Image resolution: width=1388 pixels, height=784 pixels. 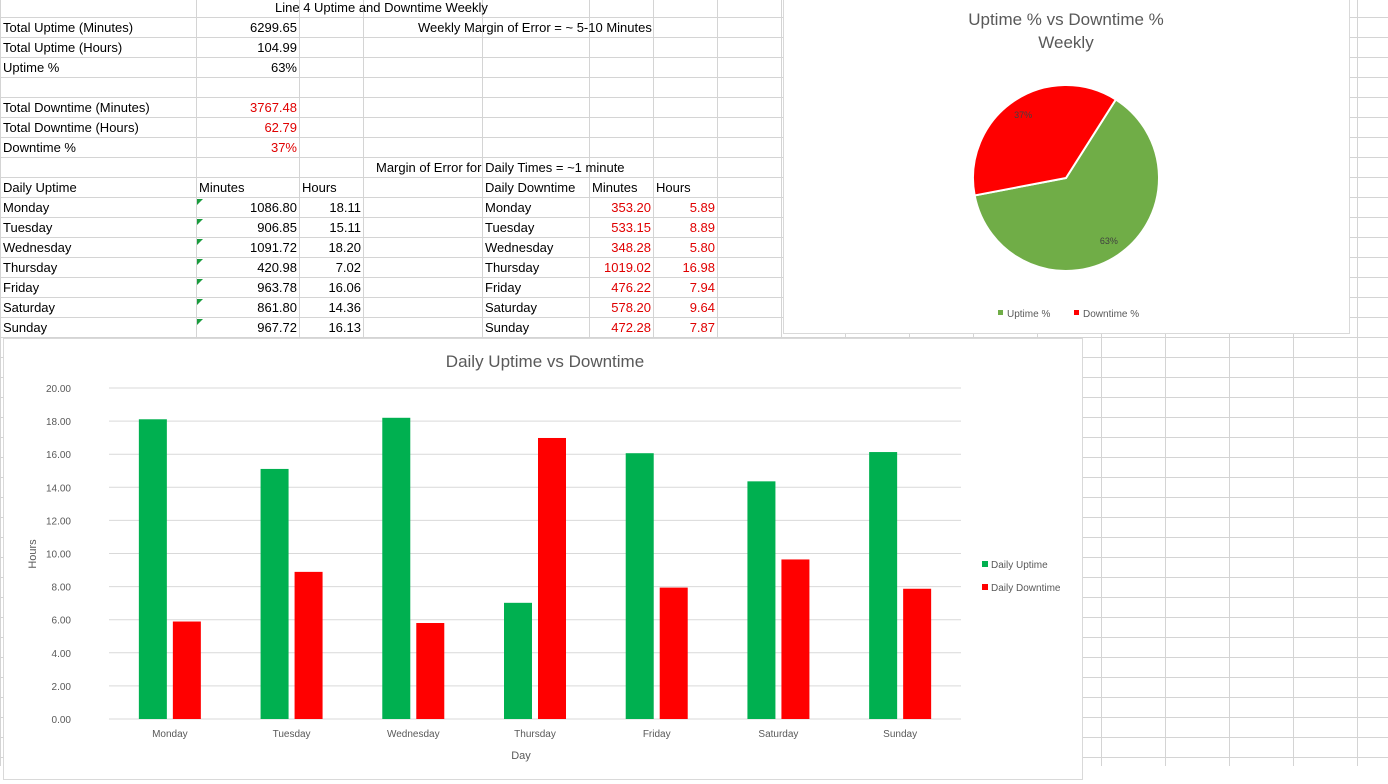 I want to click on pie-chart-title: Uptime % vs Downtime %, so click(x=1066, y=19).